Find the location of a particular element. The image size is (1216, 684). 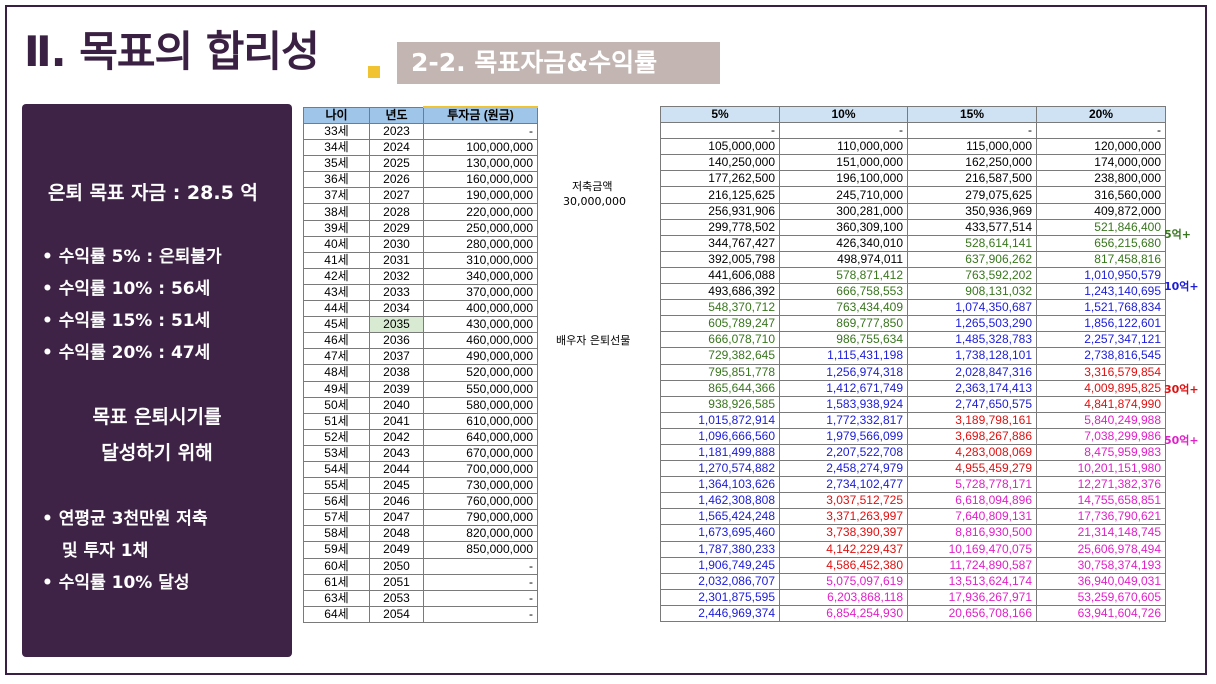

investment-cell: 670,000,000 is located at coordinates (480, 453).